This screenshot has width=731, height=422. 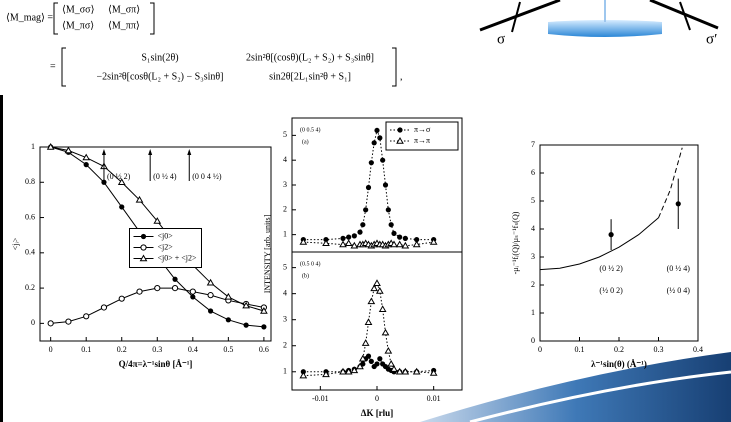 What do you see at coordinates (228, 349) in the screenshot?
I see `x-tick-label: 0.5` at bounding box center [228, 349].